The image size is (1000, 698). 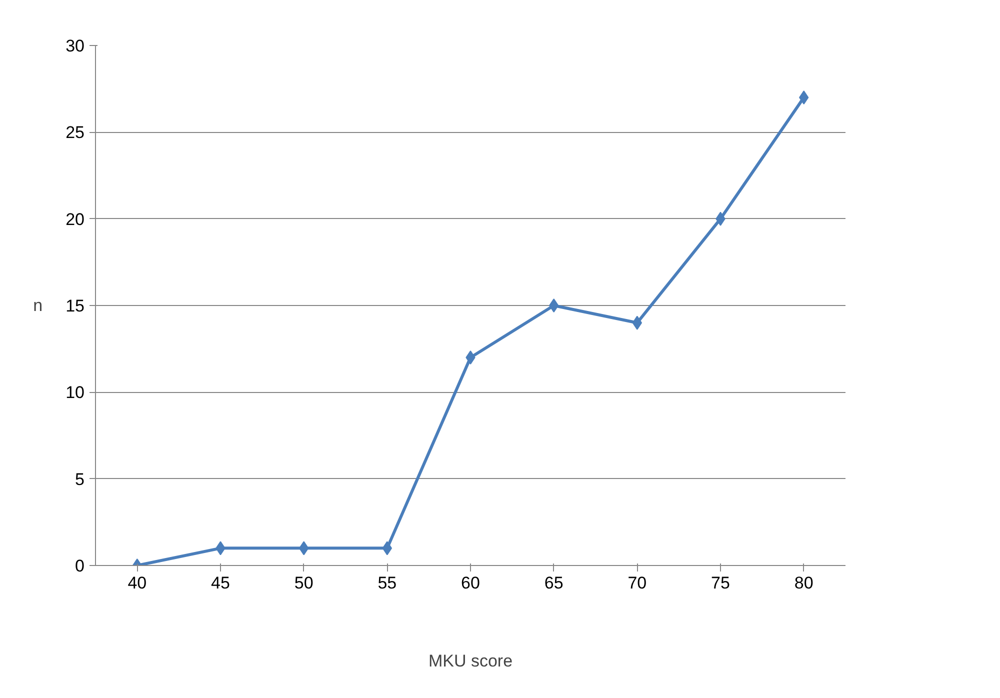 What do you see at coordinates (137, 583) in the screenshot?
I see `x-tick-label: 40` at bounding box center [137, 583].